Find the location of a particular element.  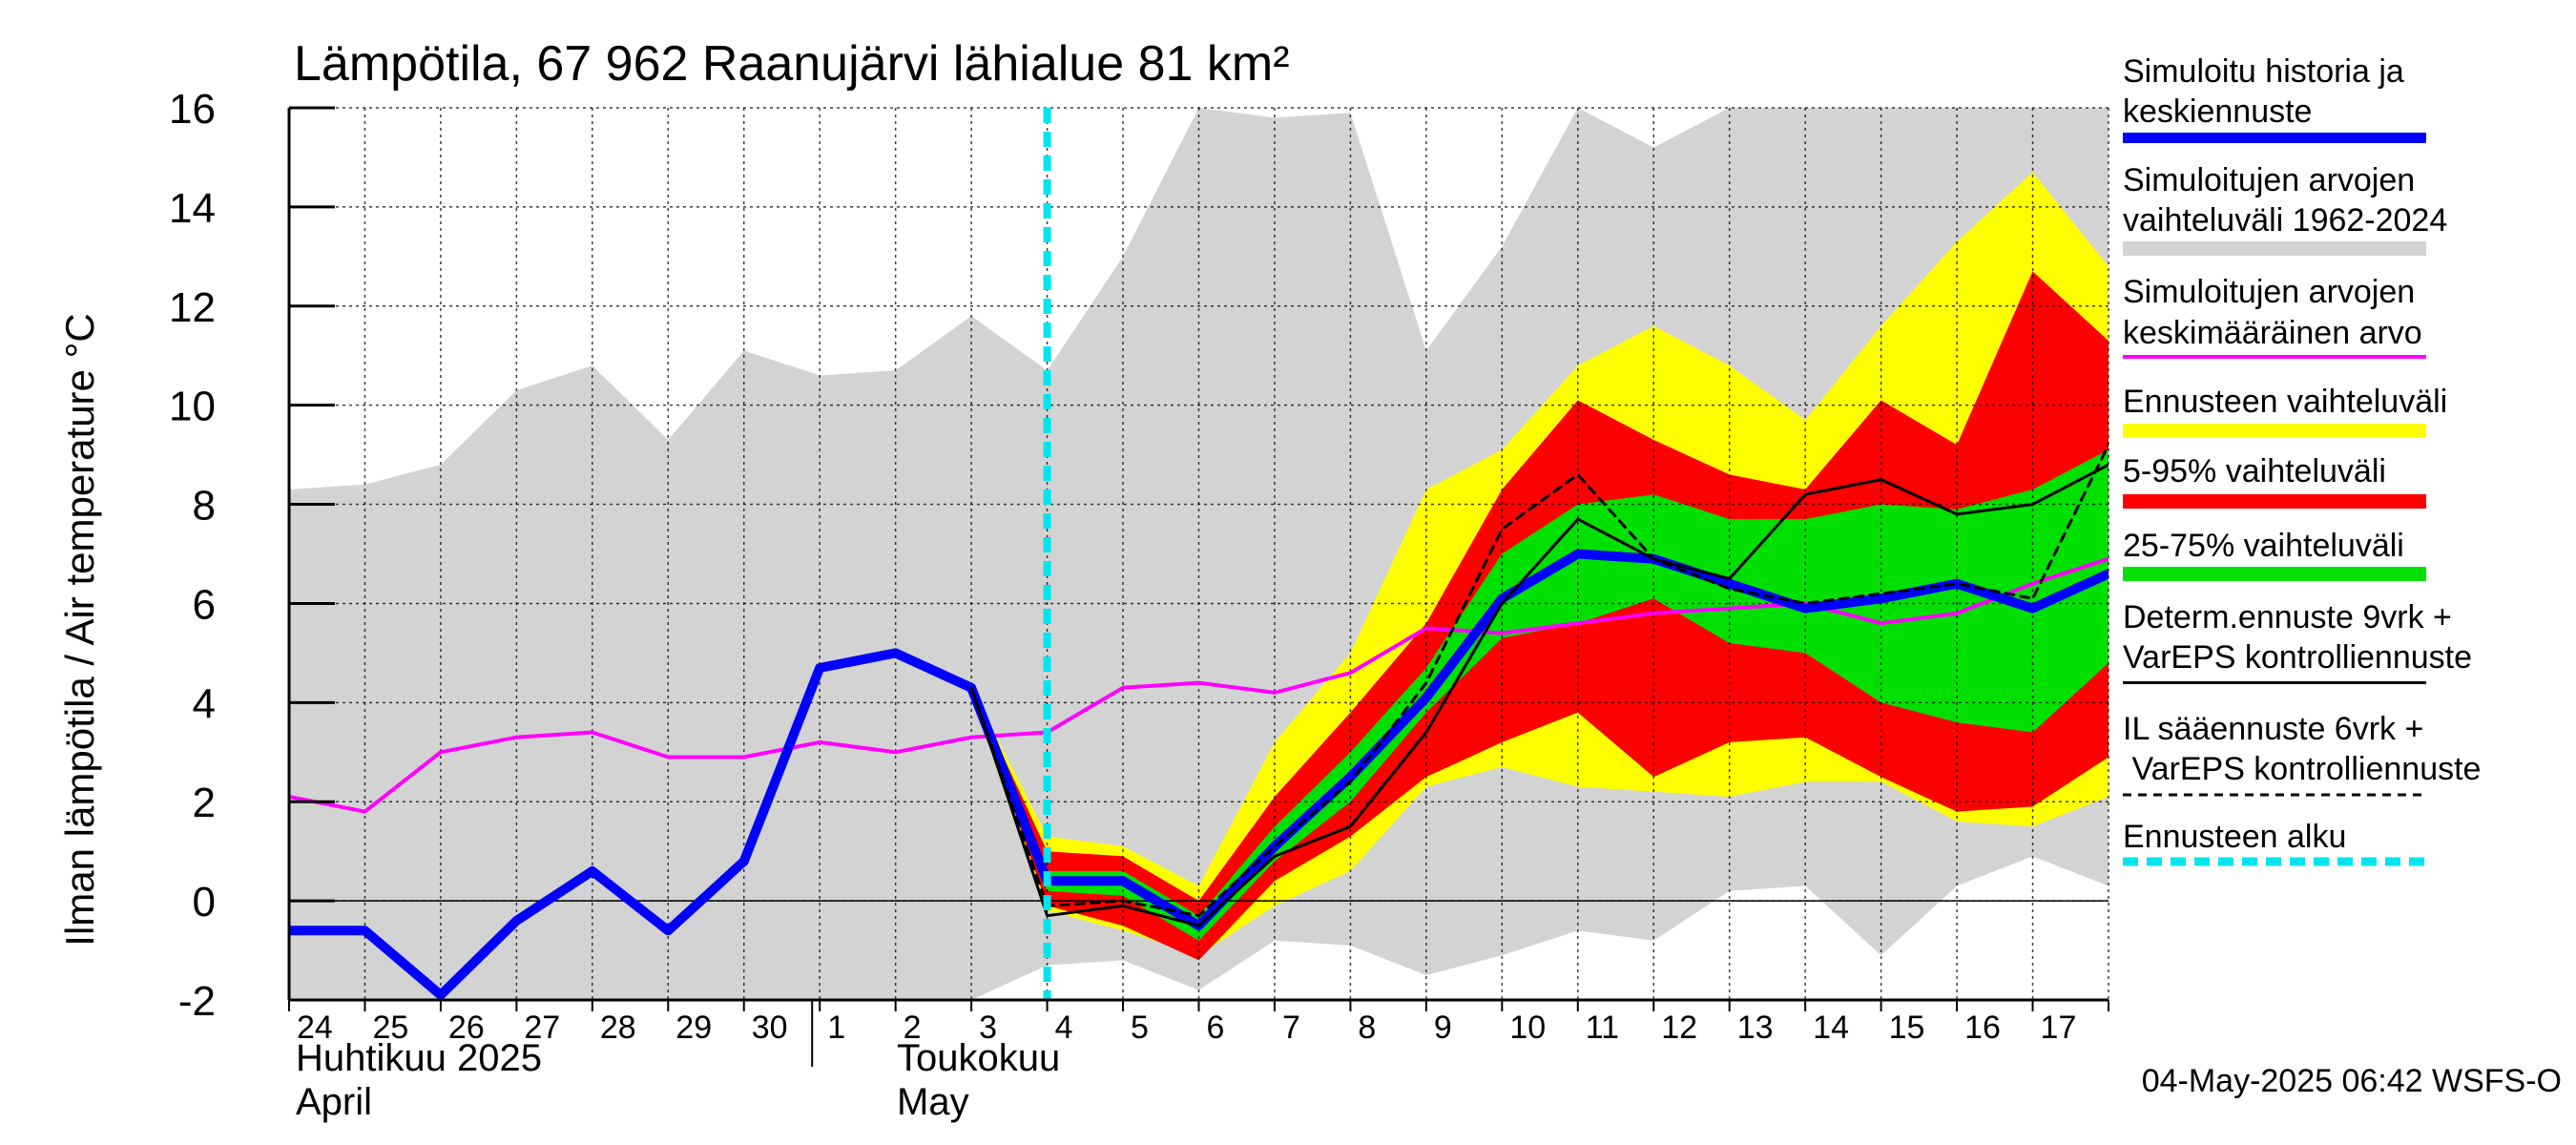

y-tick-label: 12 is located at coordinates (192, 308).